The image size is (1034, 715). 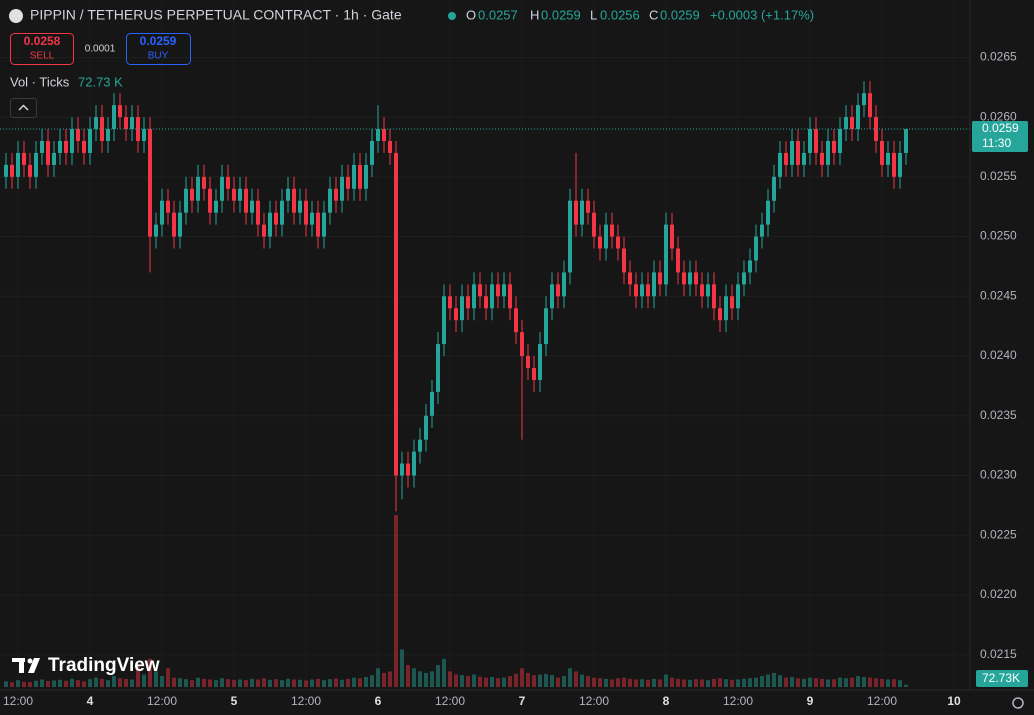 What do you see at coordinates (158, 56) in the screenshot?
I see `buy-label: BUY` at bounding box center [158, 56].